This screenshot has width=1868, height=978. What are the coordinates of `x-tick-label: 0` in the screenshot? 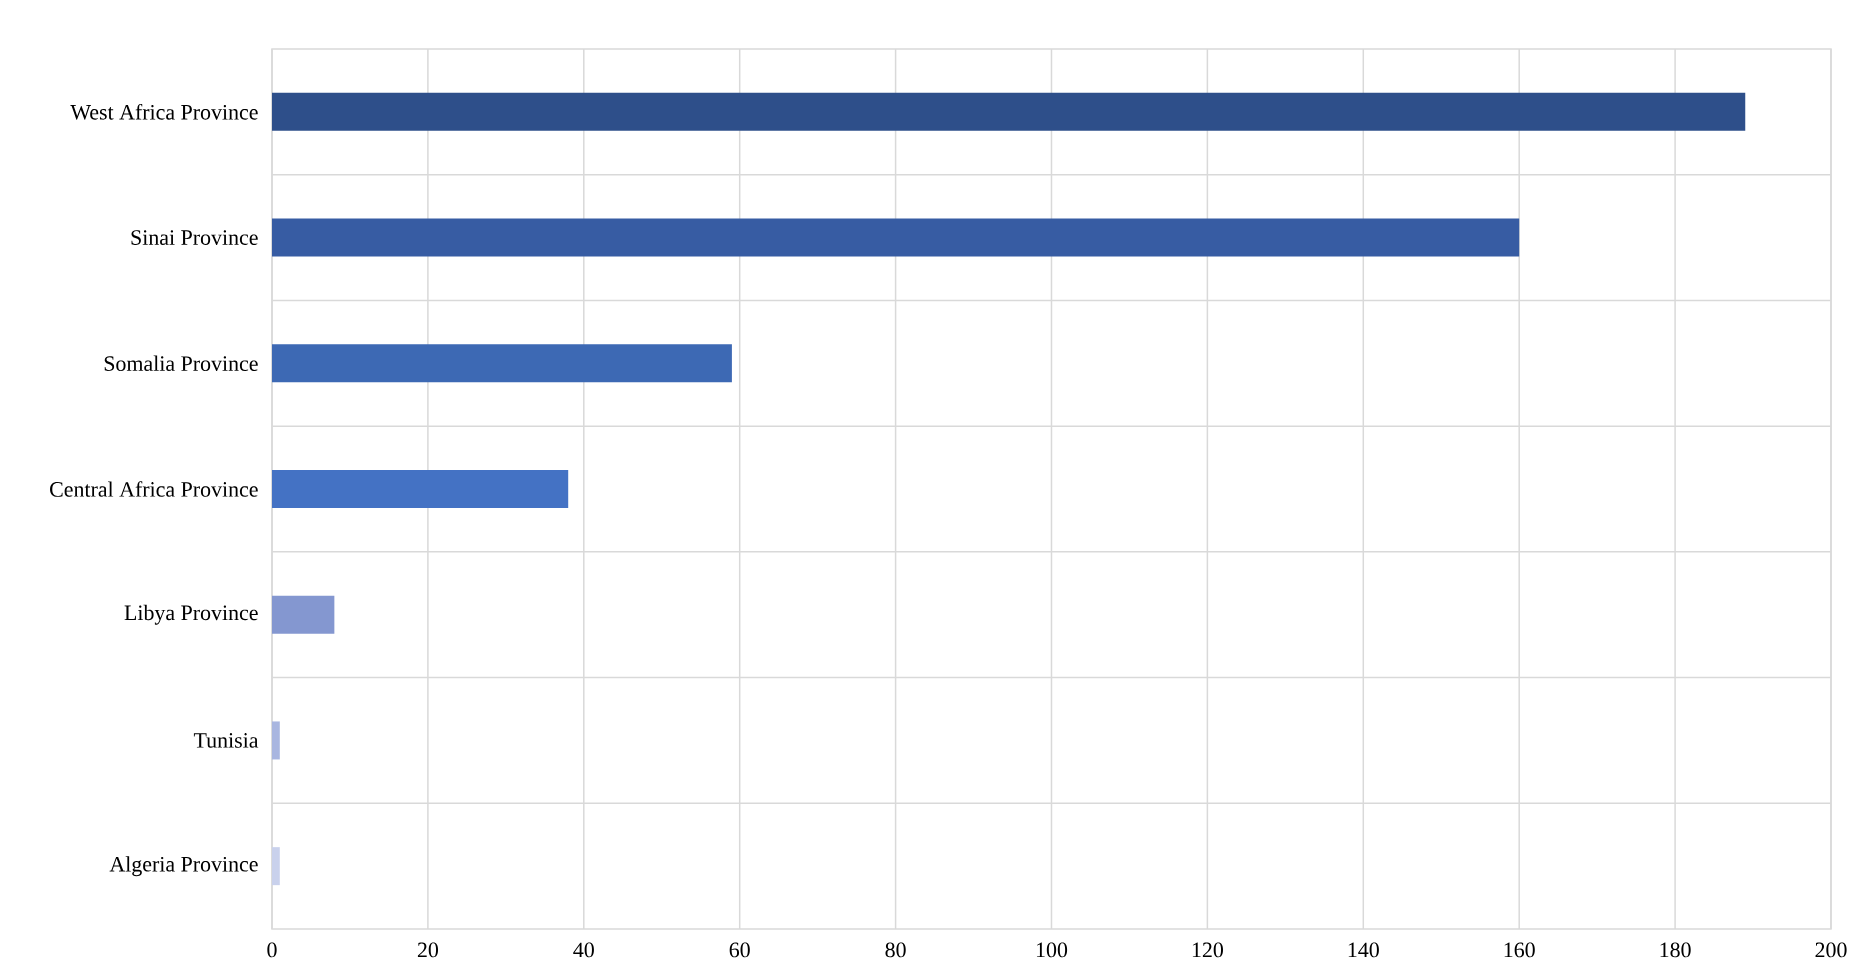 It's located at (272, 950).